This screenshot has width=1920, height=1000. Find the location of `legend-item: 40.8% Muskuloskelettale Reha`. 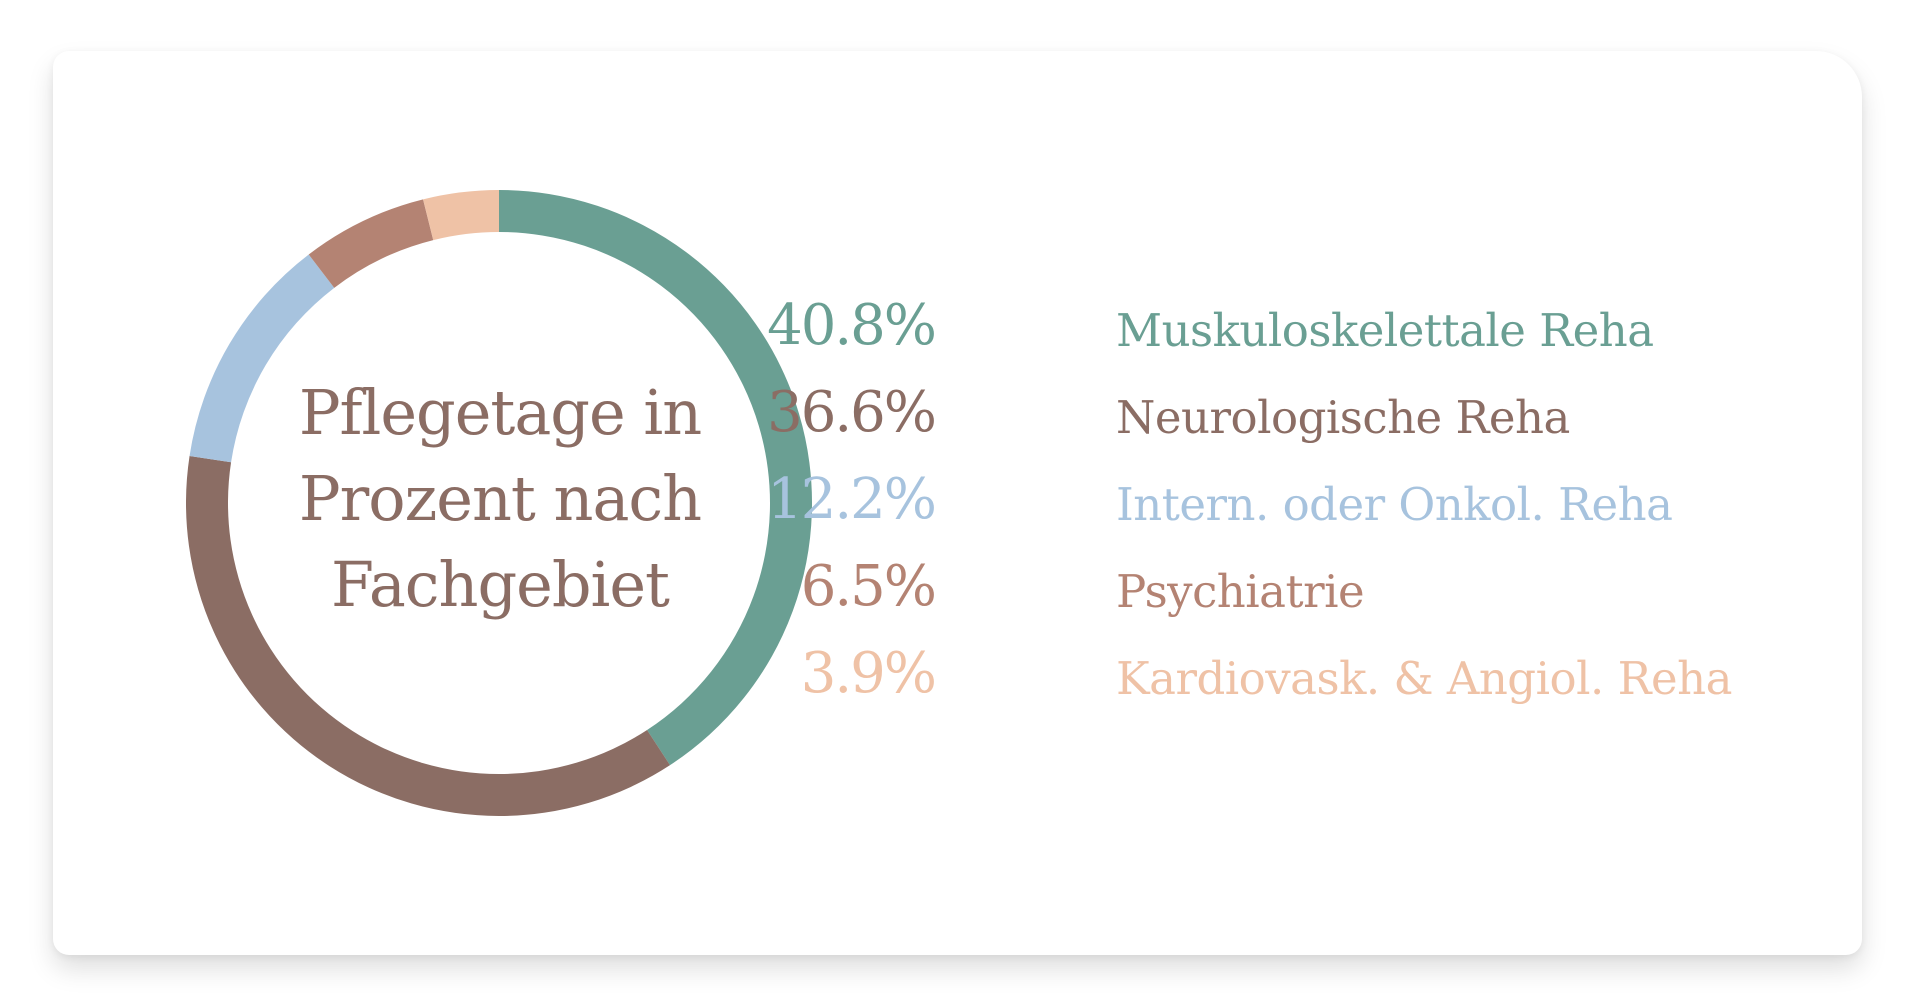

legend-item: 40.8% Muskuloskelettale Reha is located at coordinates (1313, 333).